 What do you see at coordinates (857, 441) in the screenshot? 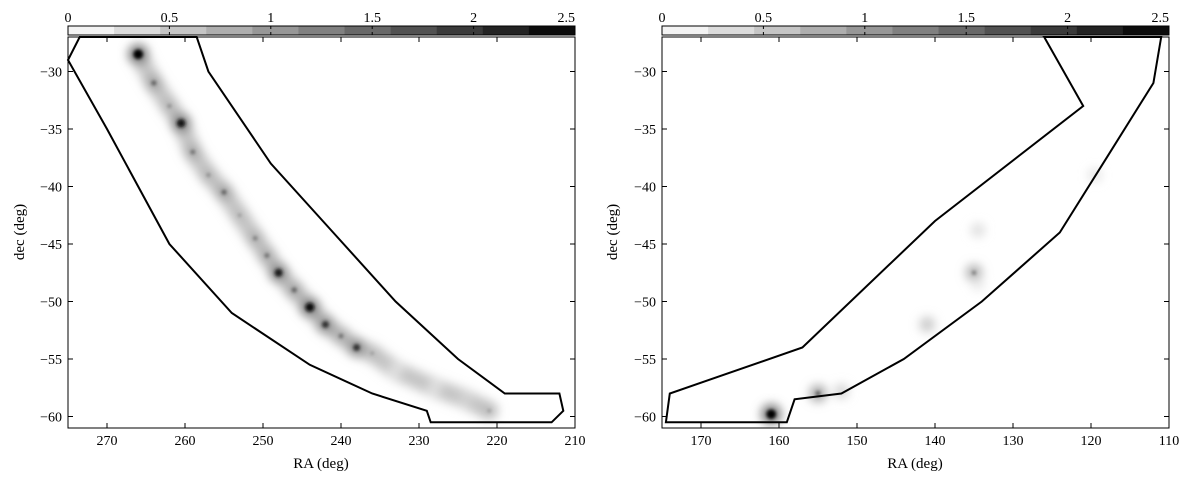
I see `x-tick-label: 150` at bounding box center [857, 441].